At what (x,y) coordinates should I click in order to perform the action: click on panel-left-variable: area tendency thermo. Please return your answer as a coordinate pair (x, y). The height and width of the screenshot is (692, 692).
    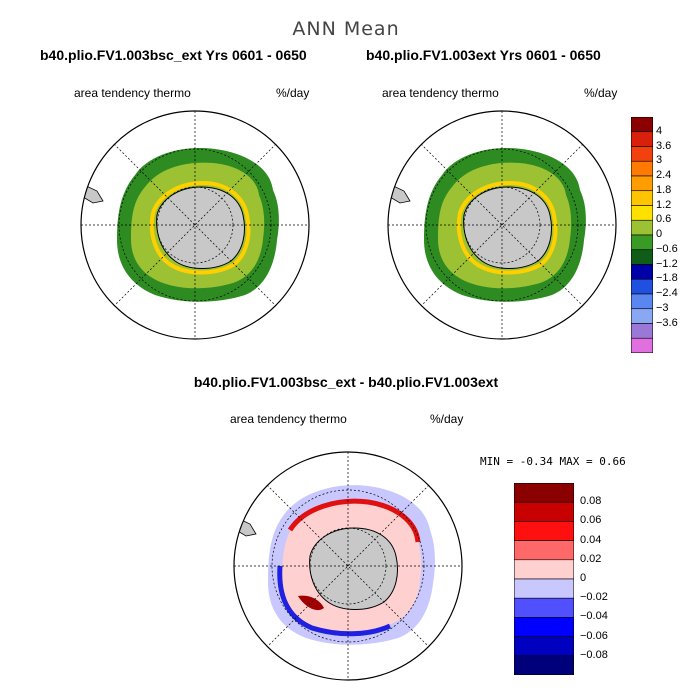
    Looking at the image, I should click on (132, 93).